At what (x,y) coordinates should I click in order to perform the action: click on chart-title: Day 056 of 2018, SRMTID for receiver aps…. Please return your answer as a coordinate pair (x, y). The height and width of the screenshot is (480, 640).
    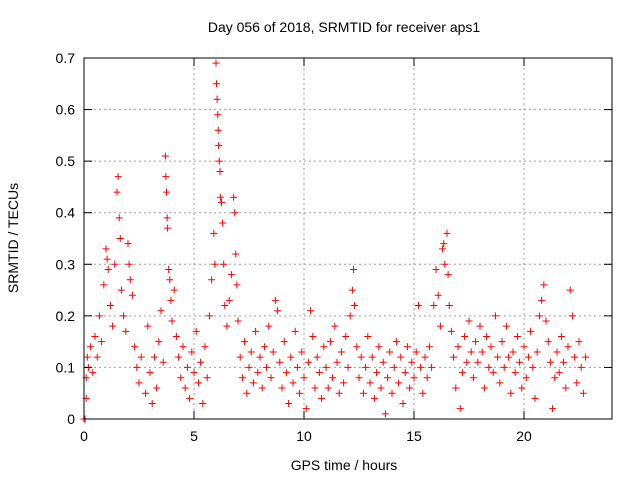
    Looking at the image, I should click on (344, 27).